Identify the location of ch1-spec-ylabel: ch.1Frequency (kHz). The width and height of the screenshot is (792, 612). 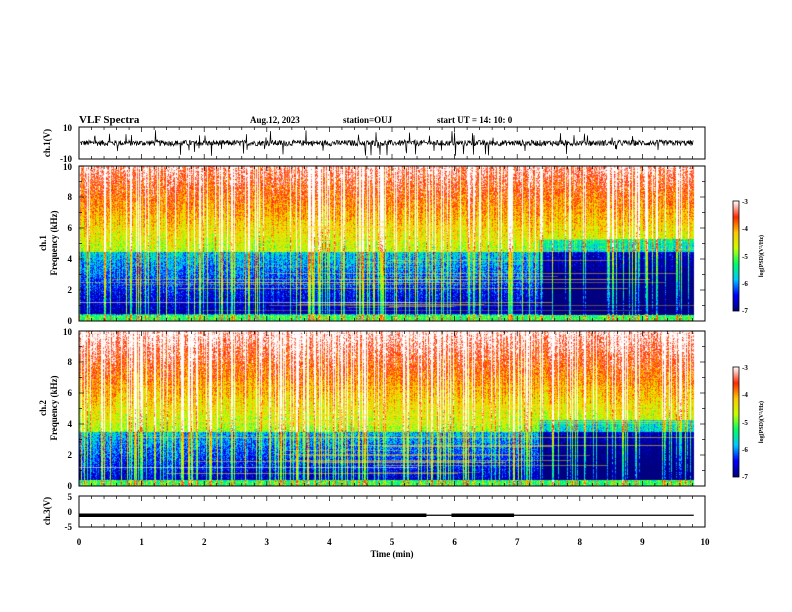
(48, 242).